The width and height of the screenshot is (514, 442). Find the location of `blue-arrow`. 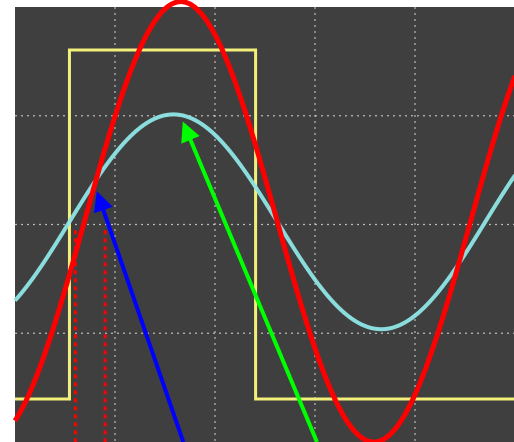

blue-arrow is located at coordinates (139, 316).